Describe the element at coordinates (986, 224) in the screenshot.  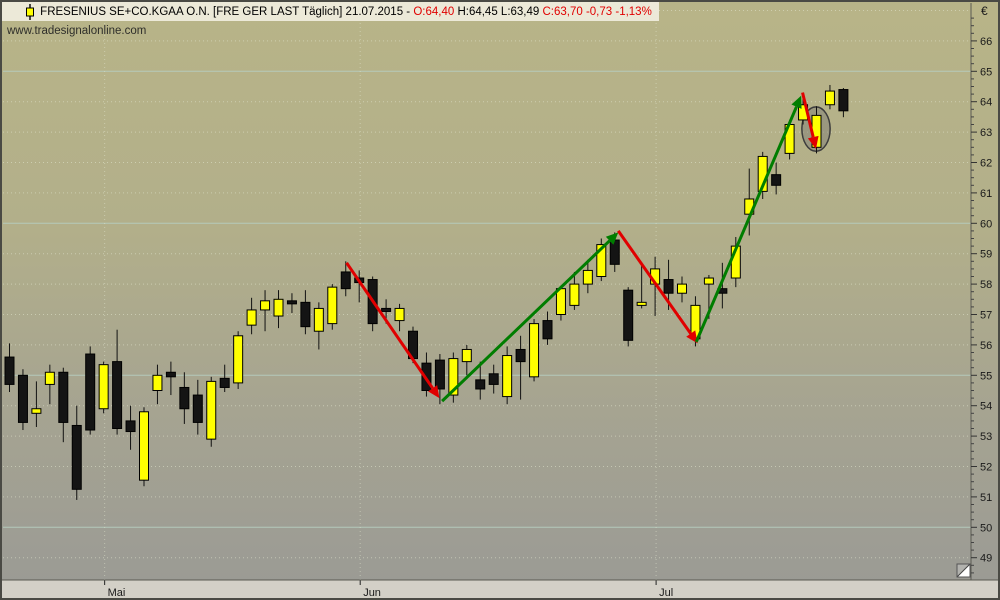
I see `y-axis-label: 60` at that location.